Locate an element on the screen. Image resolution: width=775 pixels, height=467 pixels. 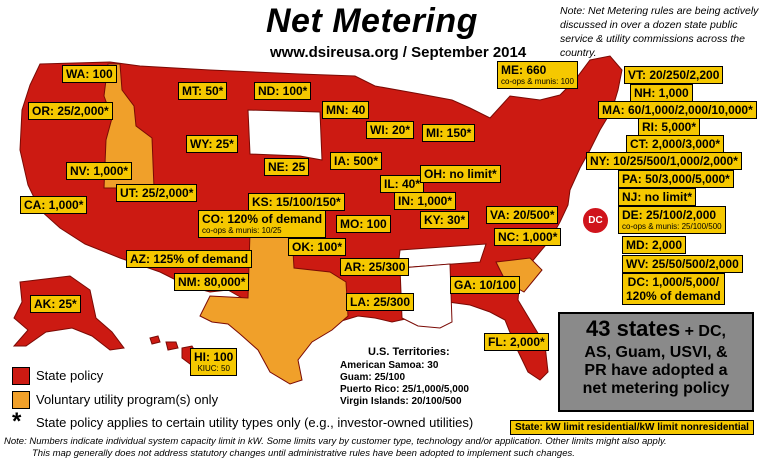
state-label-il: IL: 40* is located at coordinates (402, 184).